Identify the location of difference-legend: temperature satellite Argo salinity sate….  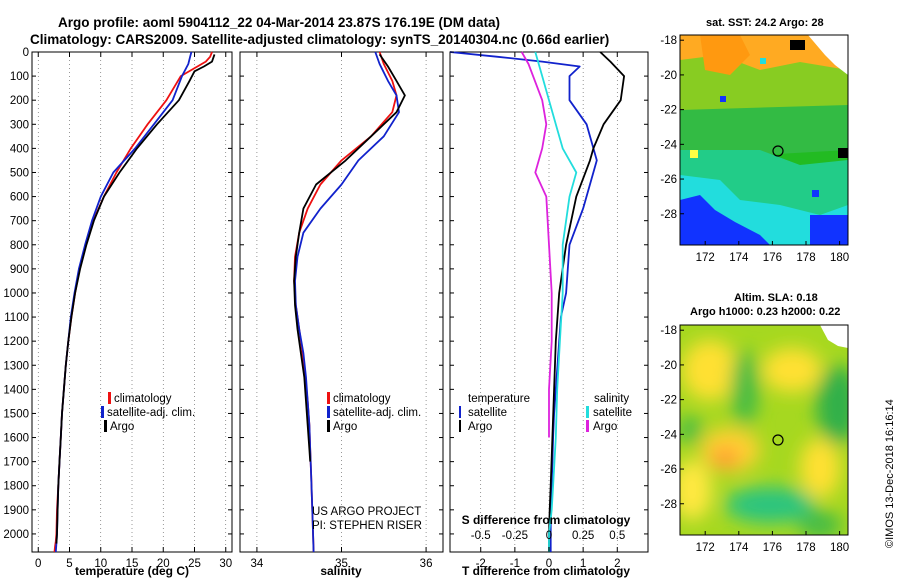
(545, 413).